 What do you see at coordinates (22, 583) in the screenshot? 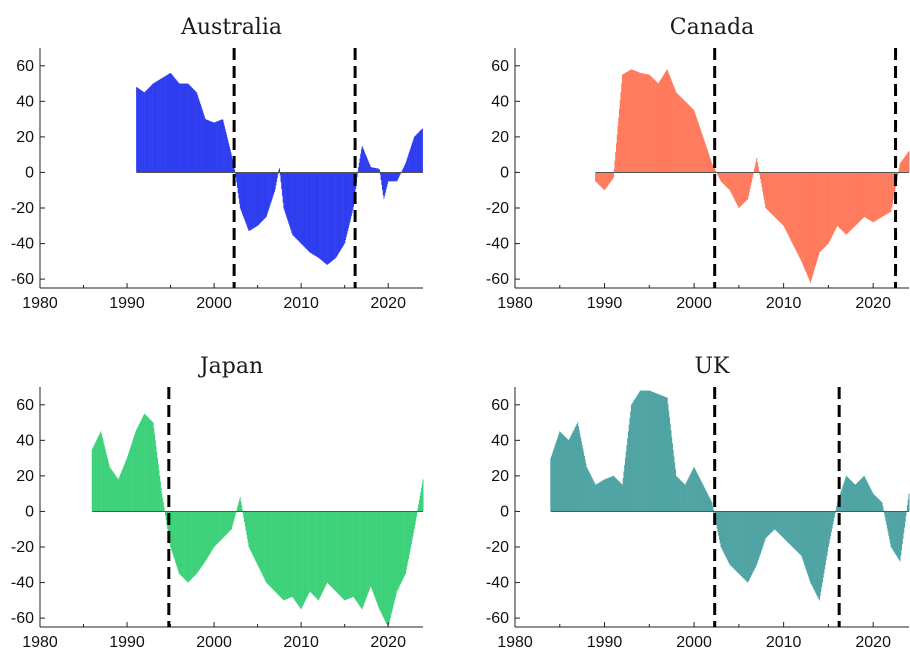
I see `y-tick-label: -40` at bounding box center [22, 583].